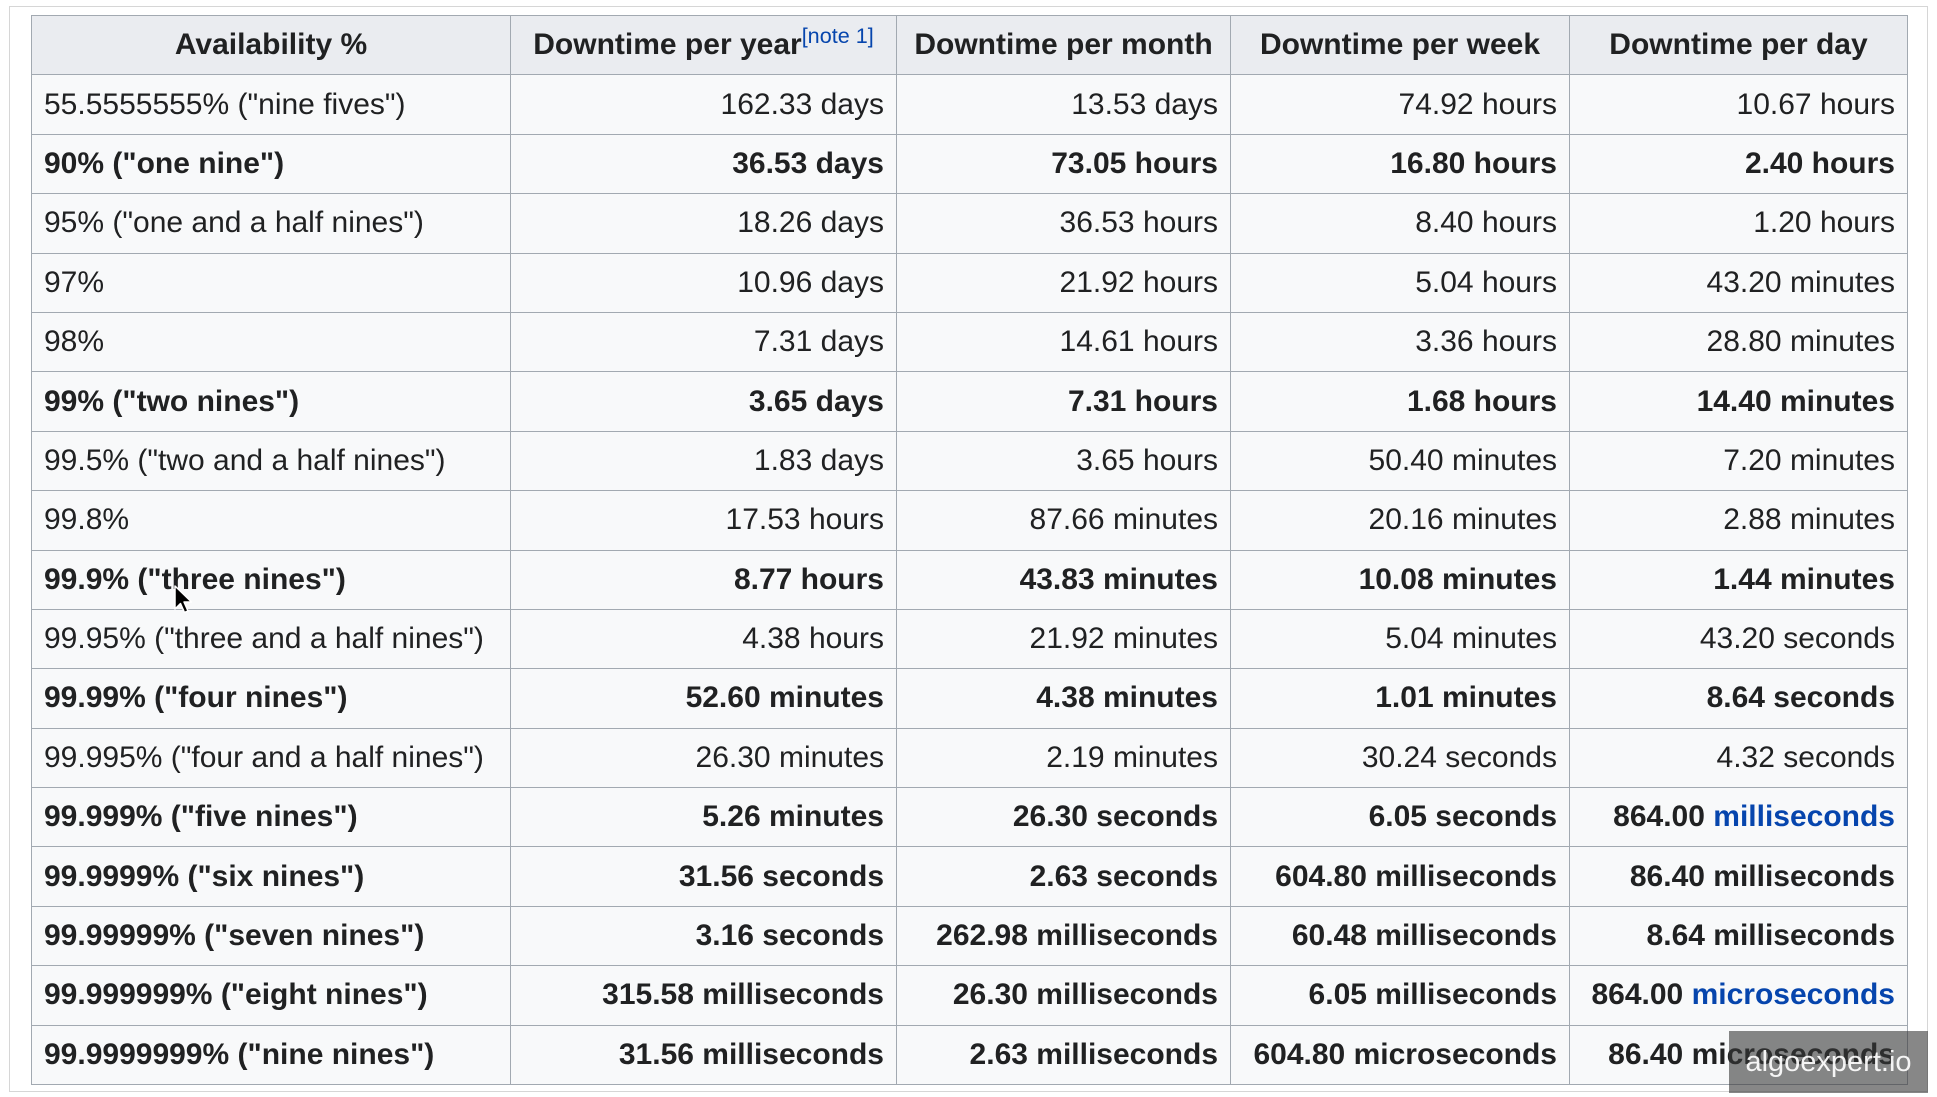  I want to click on watermark-text: algoexpert.io, so click(1828, 1062).